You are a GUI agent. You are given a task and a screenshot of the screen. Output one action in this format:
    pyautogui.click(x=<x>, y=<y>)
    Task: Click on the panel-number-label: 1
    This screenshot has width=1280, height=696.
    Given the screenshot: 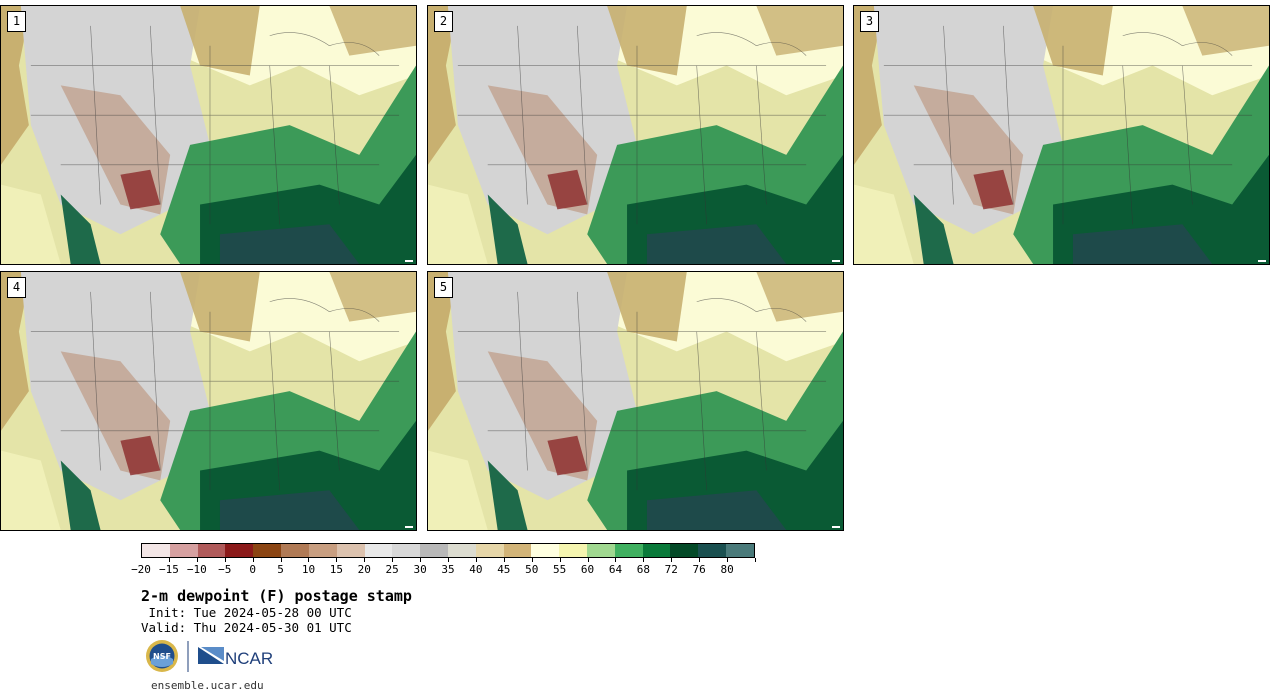 What is the action you would take?
    pyautogui.click(x=16, y=21)
    